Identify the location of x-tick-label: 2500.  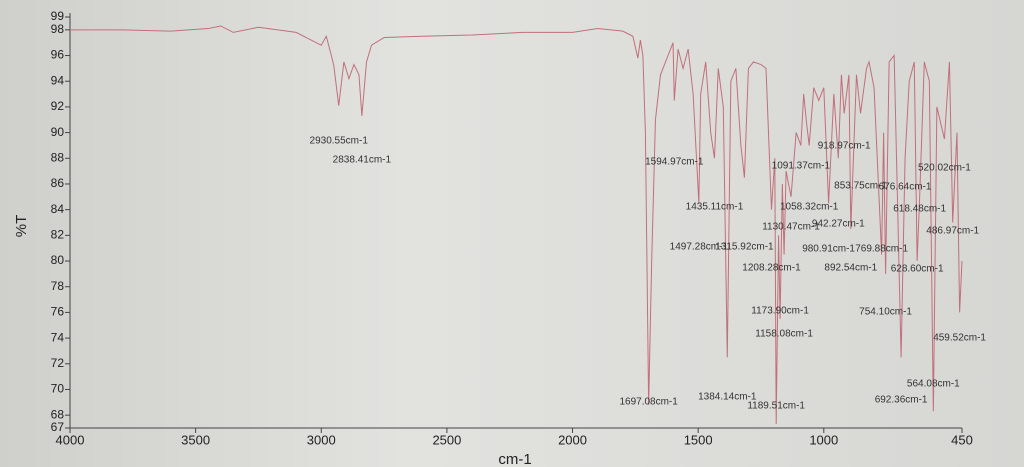
(446, 439).